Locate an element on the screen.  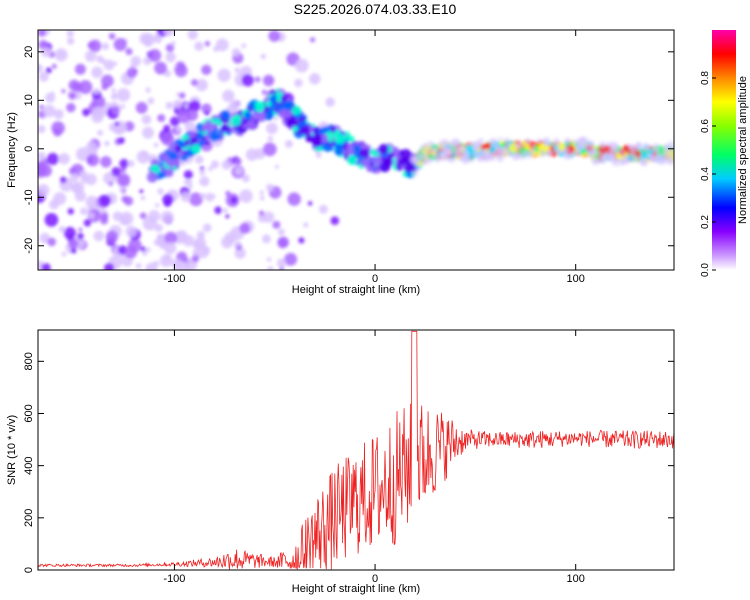
y-tick-label: 20 is located at coordinates (29, 52).